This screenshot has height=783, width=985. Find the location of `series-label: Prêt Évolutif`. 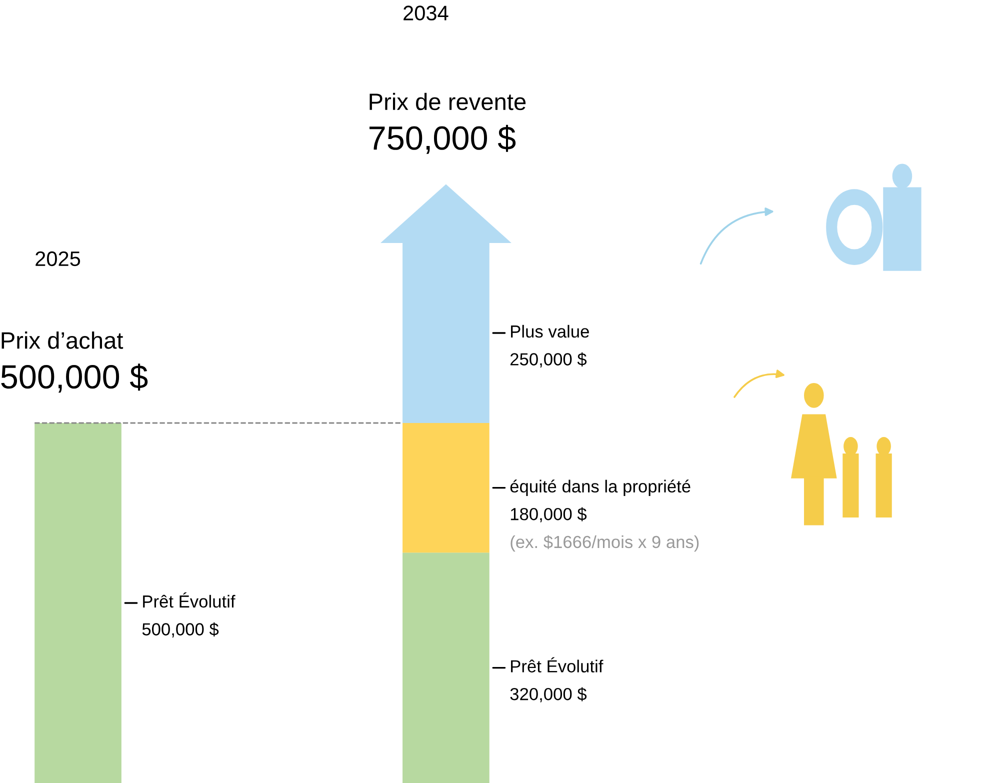

series-label: Prêt Évolutif is located at coordinates (189, 600).